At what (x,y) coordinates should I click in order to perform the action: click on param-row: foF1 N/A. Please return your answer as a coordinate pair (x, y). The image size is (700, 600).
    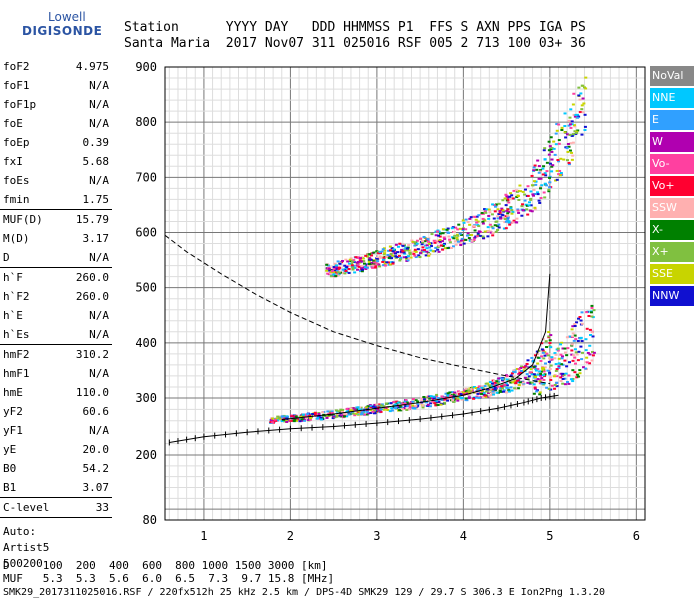
    Looking at the image, I should click on (56, 85).